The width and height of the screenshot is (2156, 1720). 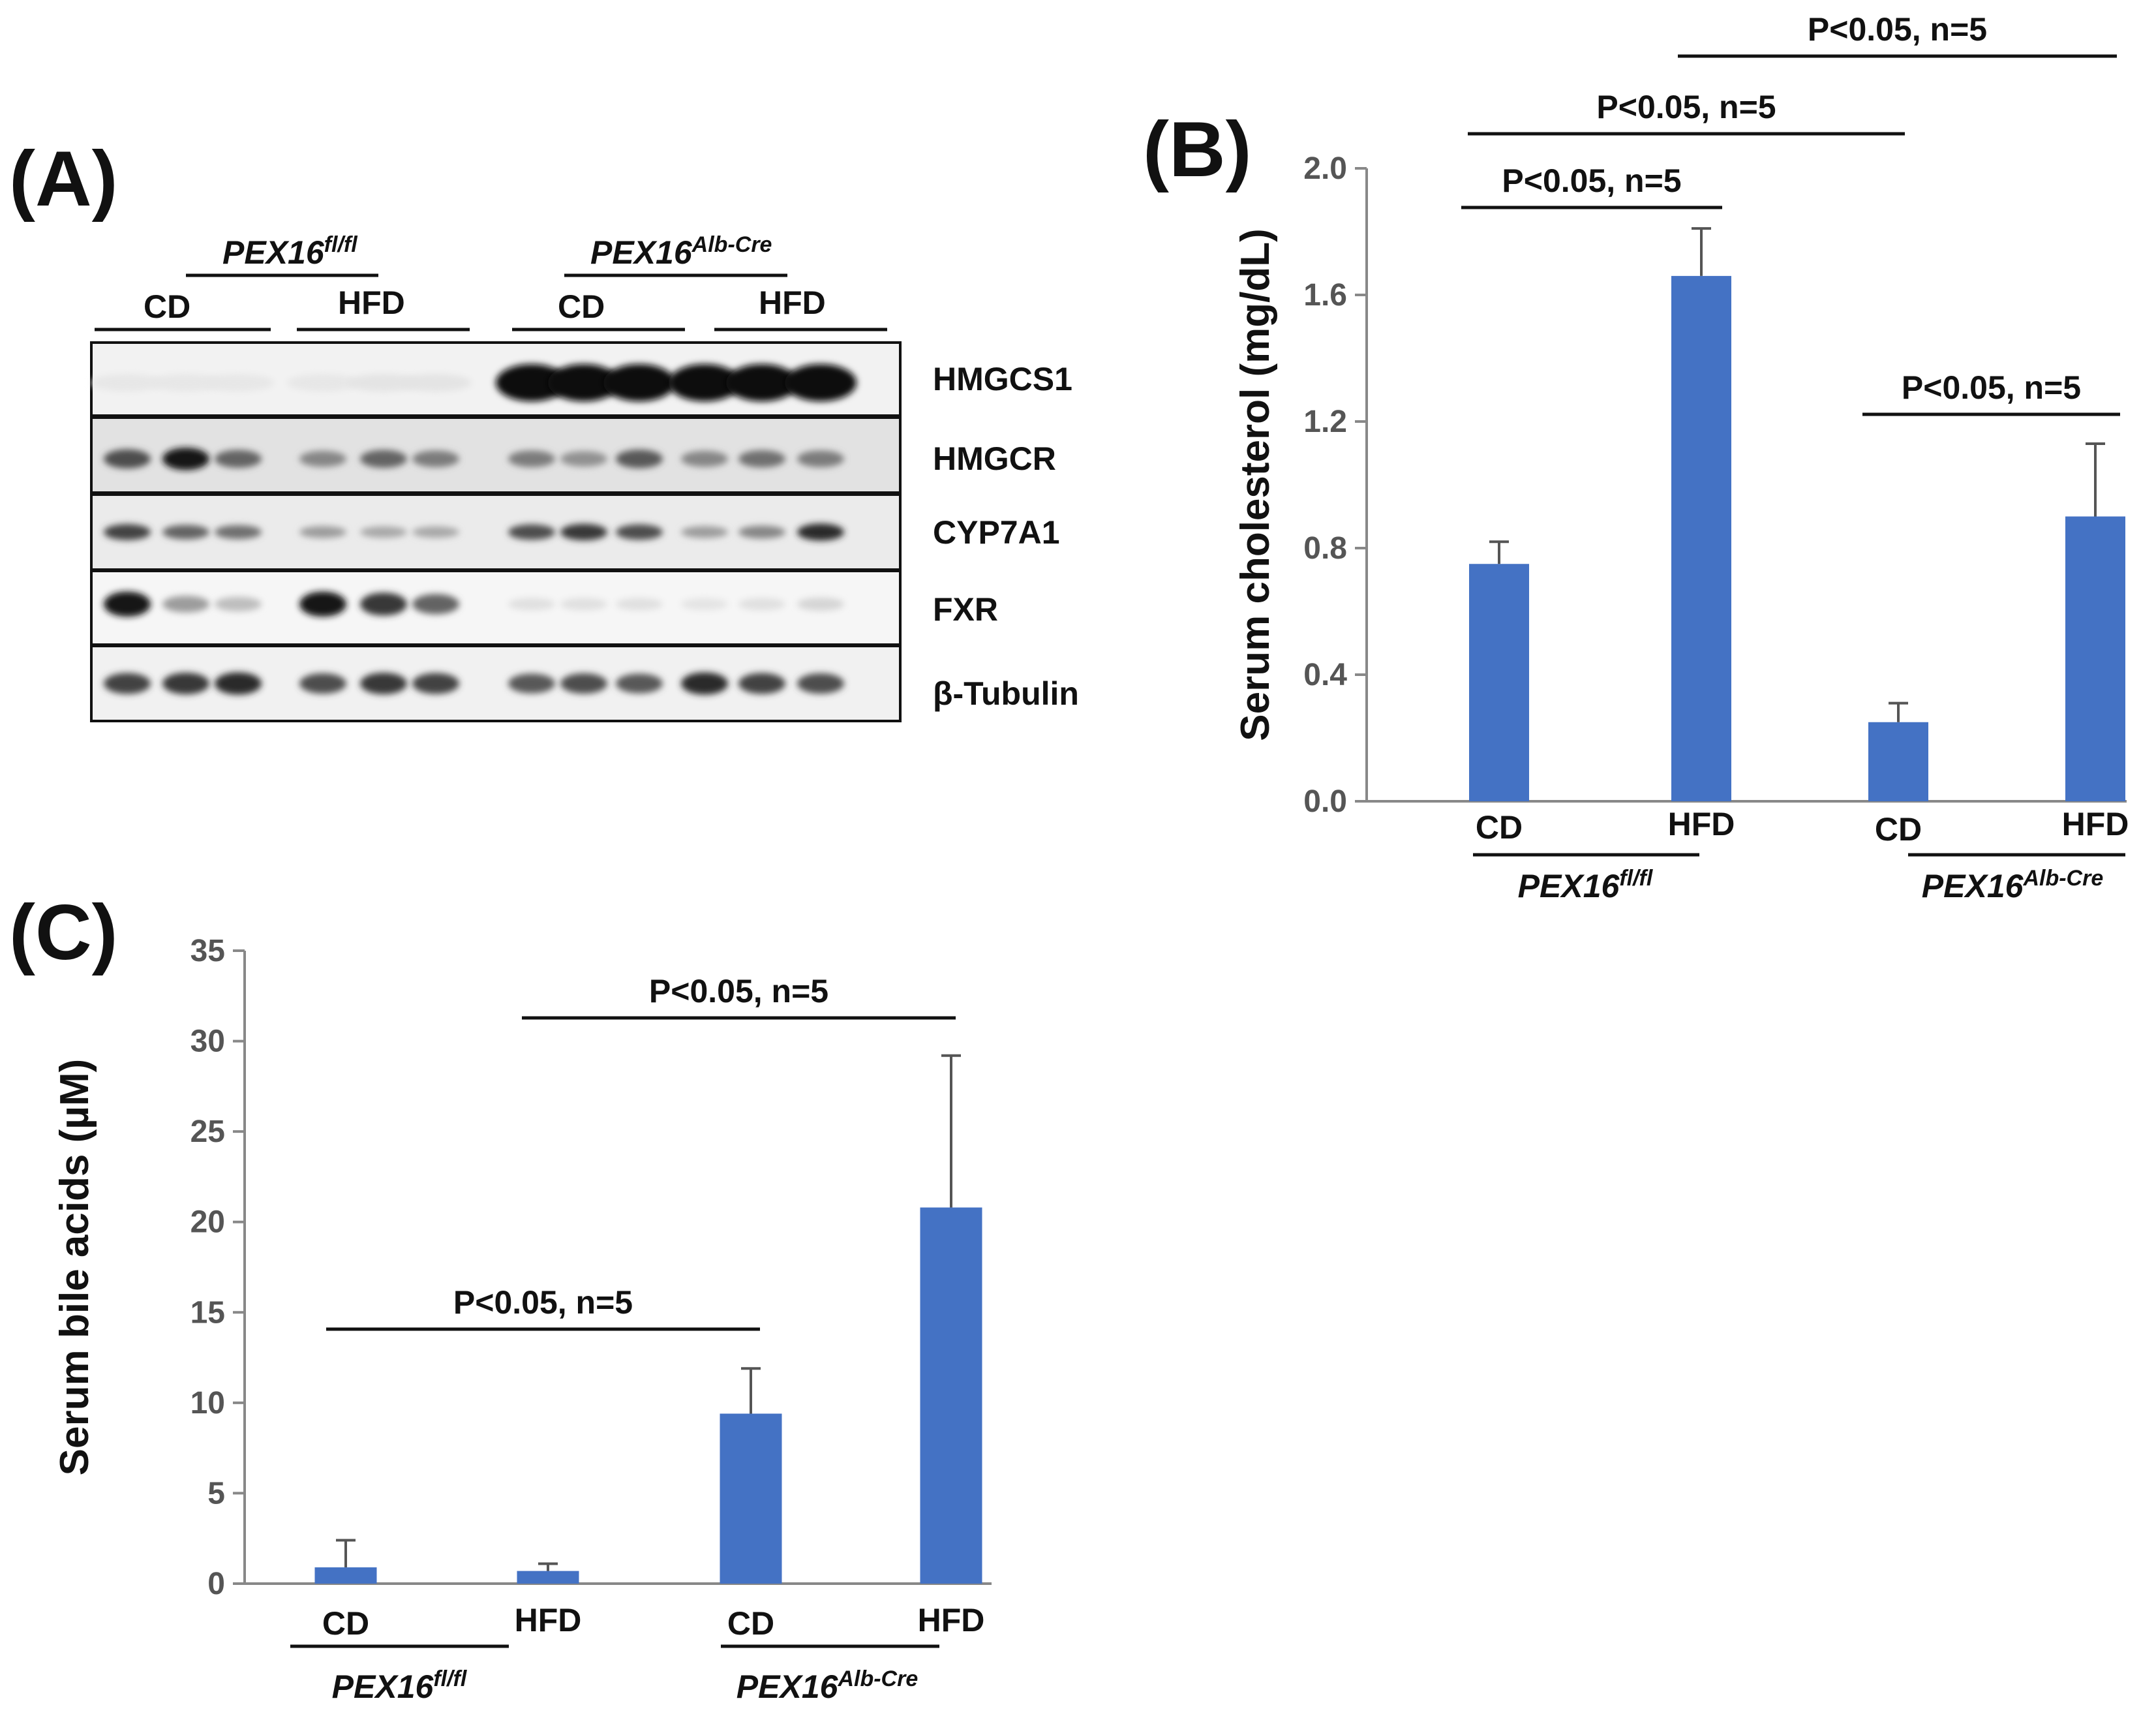 I want to click on group-label: PEX16Alb-Cre, so click(x=827, y=1685).